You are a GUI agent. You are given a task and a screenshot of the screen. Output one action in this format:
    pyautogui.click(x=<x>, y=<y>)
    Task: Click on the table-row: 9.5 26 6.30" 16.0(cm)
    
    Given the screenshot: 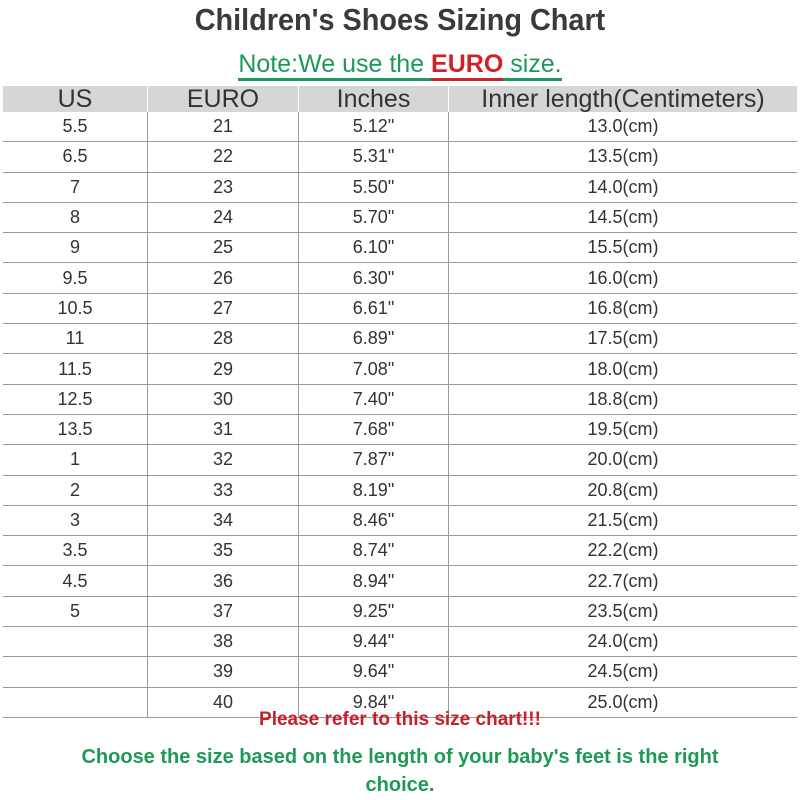 What is the action you would take?
    pyautogui.click(x=400, y=278)
    